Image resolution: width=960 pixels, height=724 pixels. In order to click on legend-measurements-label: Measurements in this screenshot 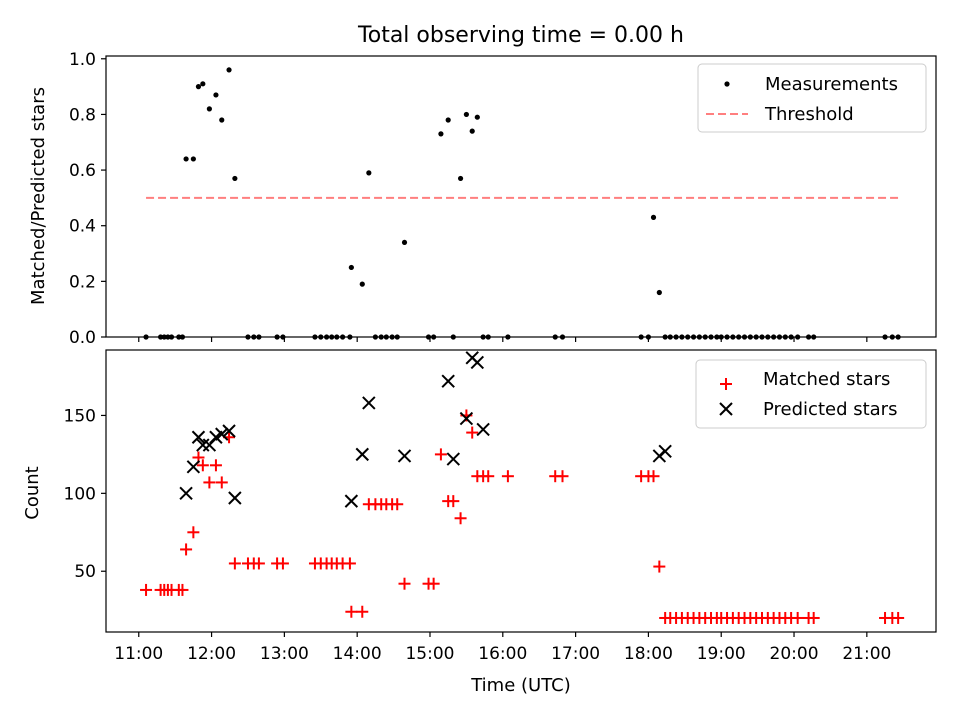, I will do `click(831, 84)`.